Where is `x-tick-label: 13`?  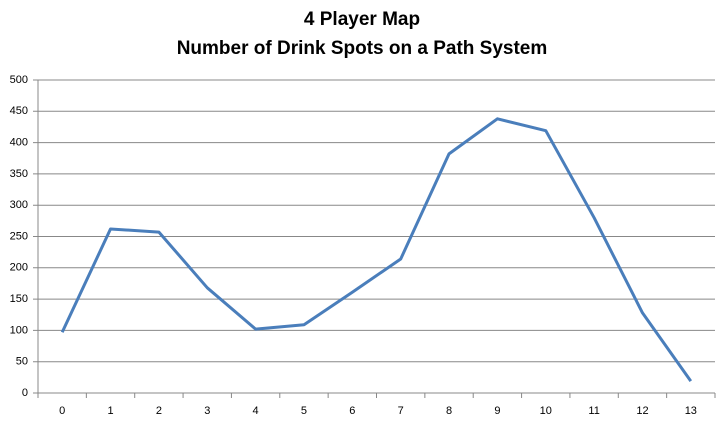 x-tick-label: 13 is located at coordinates (691, 411).